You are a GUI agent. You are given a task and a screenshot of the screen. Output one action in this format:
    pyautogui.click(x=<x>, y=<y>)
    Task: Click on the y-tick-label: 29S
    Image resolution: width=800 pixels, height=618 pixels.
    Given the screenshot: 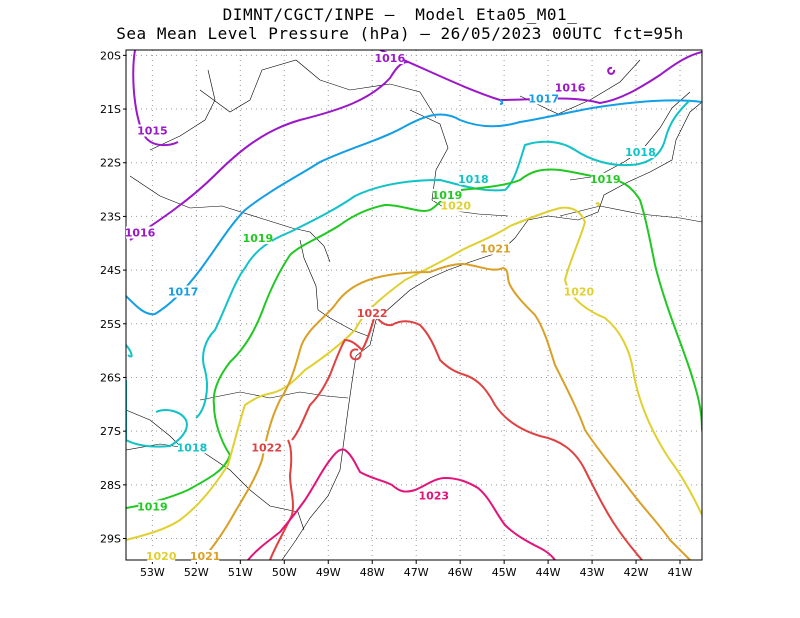 What is the action you would take?
    pyautogui.click(x=110, y=539)
    